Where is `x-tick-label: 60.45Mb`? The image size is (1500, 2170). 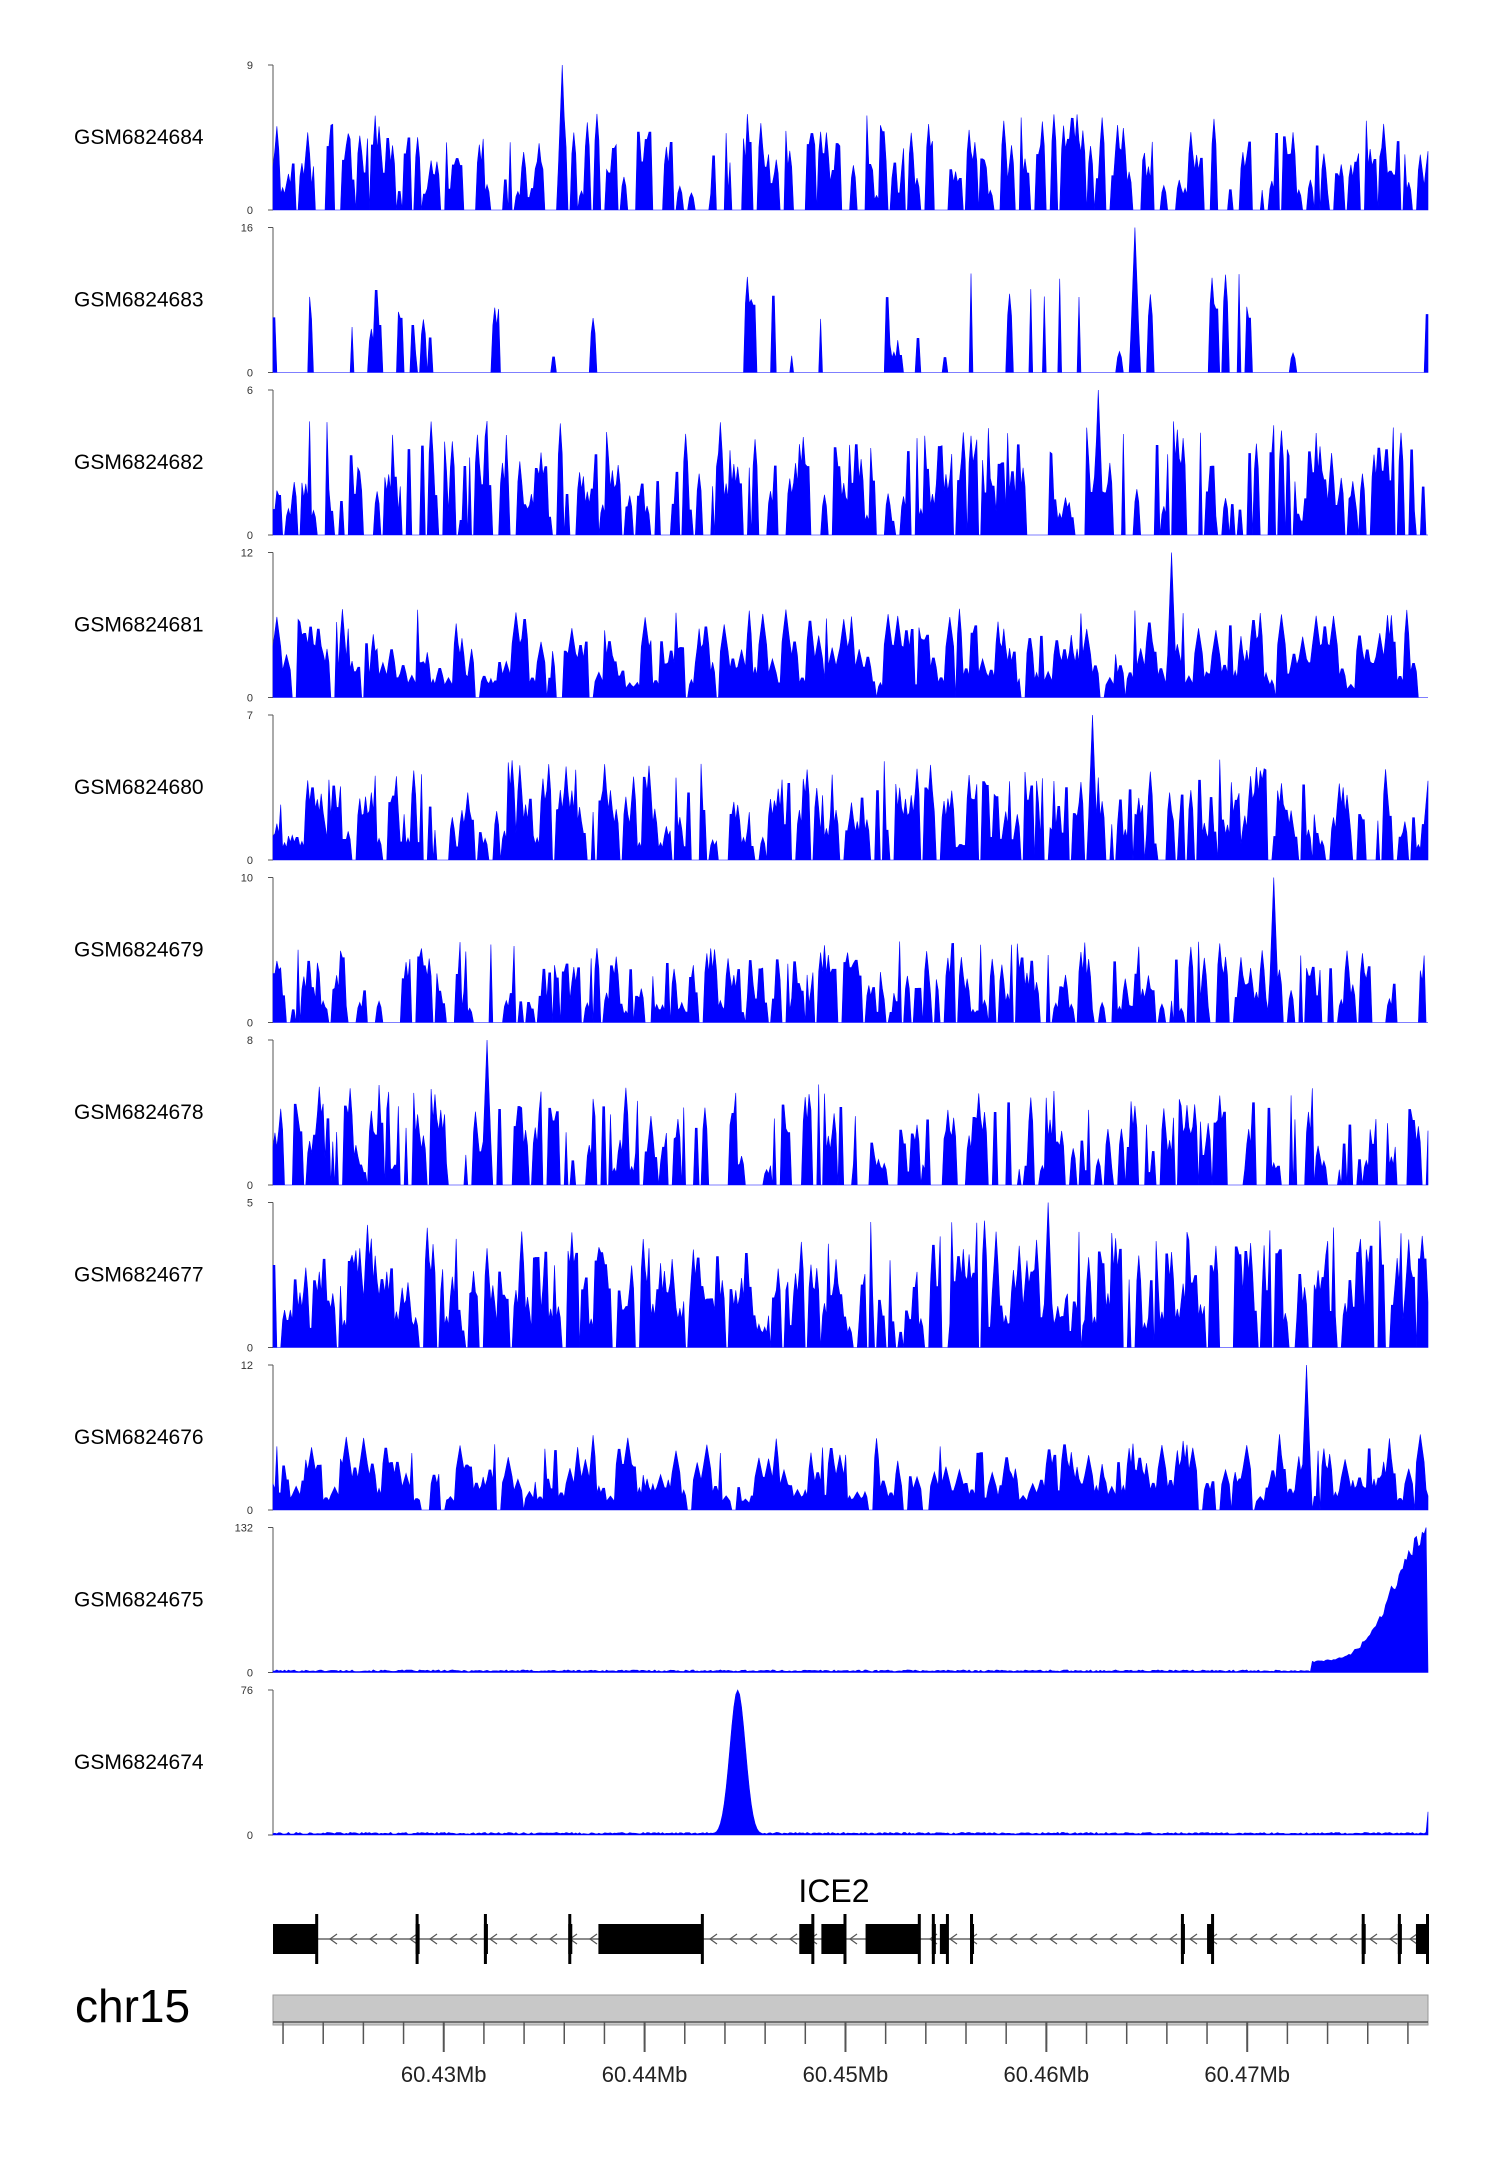 x-tick-label: 60.45Mb is located at coordinates (846, 2074).